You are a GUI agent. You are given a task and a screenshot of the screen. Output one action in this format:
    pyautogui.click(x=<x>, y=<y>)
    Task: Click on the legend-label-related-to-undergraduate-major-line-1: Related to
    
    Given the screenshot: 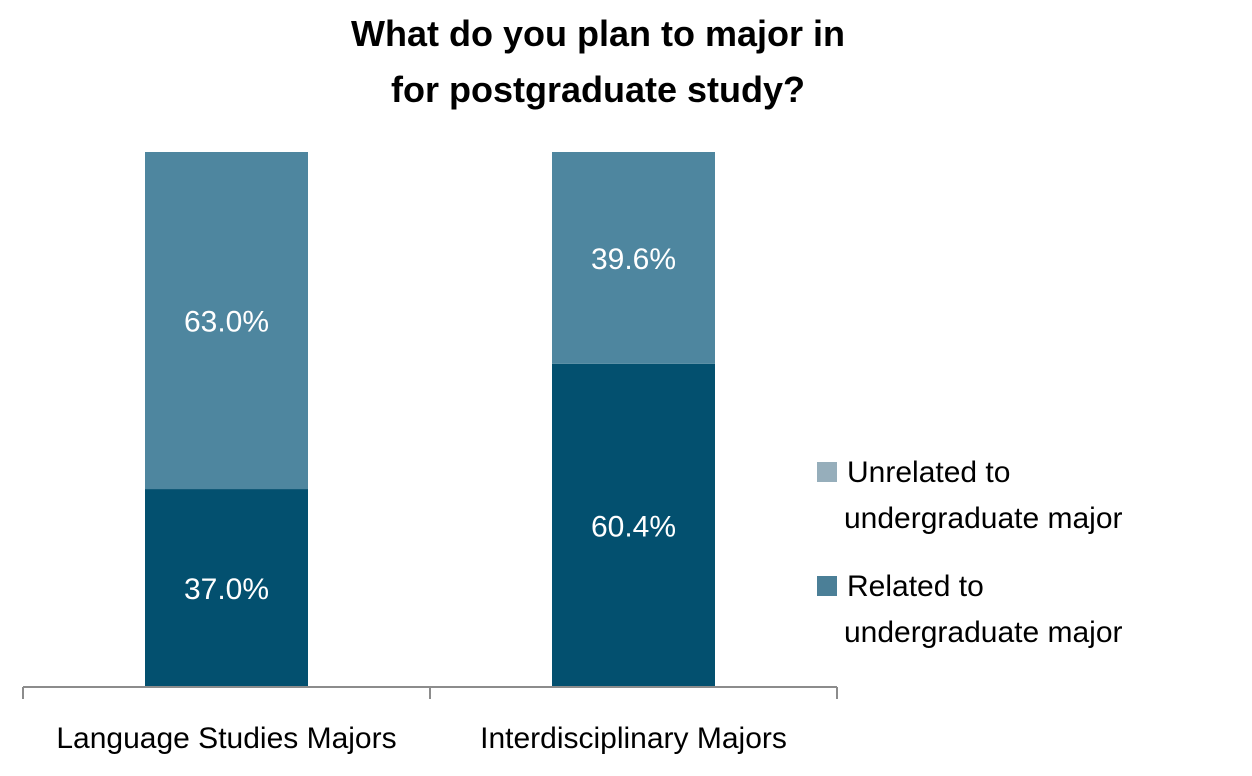 What is the action you would take?
    pyautogui.click(x=915, y=586)
    